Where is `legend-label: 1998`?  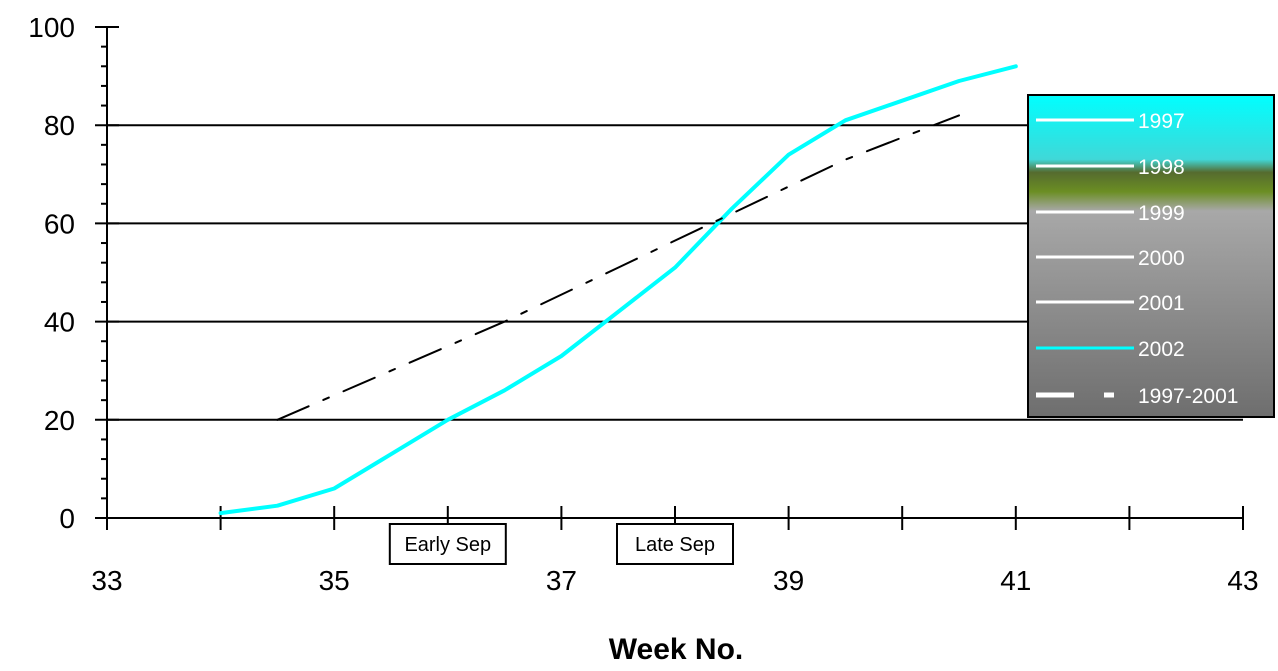
legend-label: 1998 is located at coordinates (1161, 167).